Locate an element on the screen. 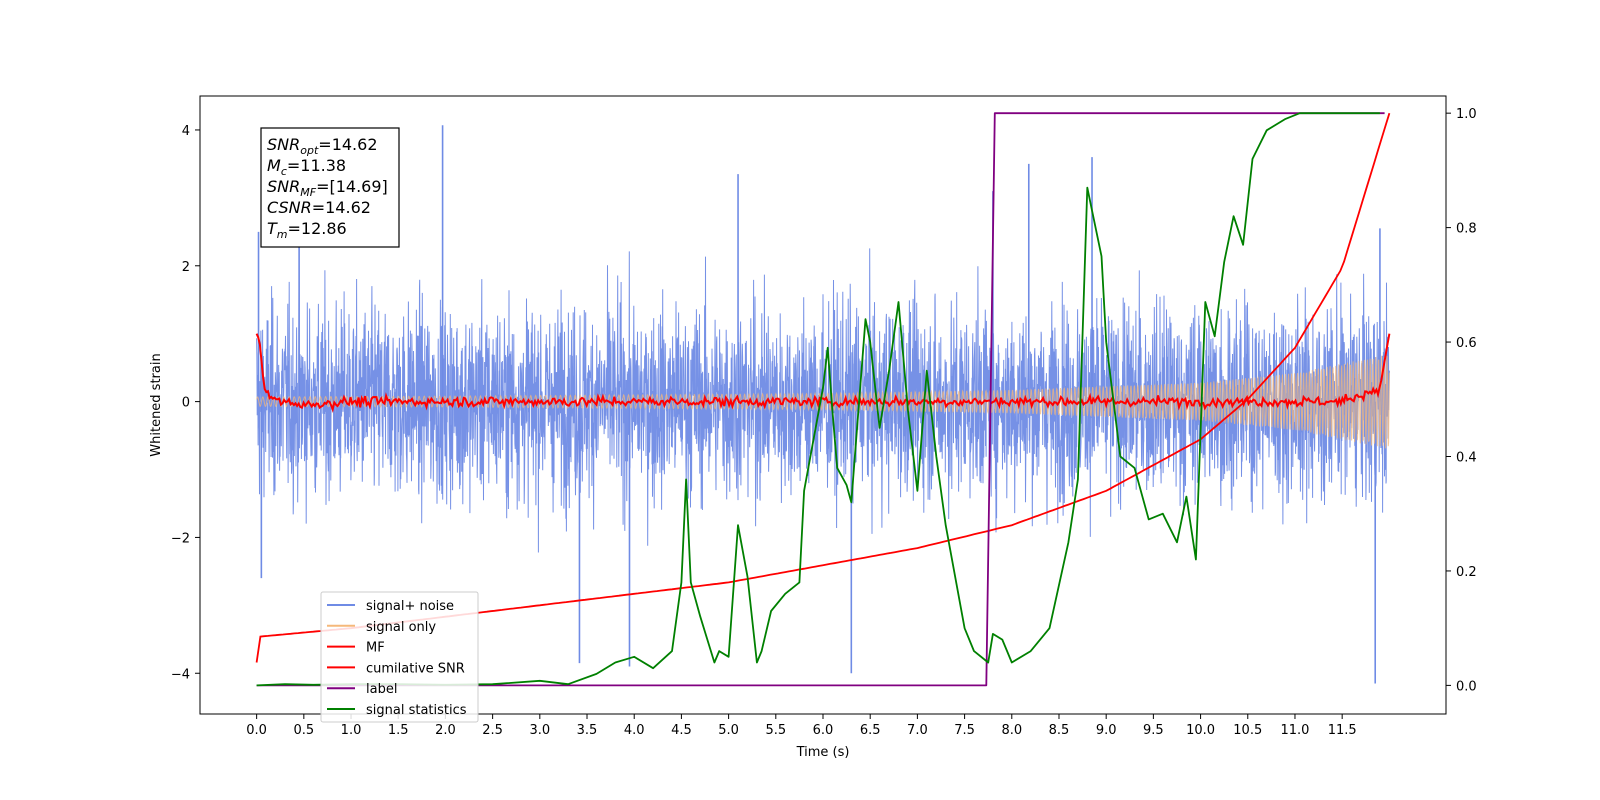 This screenshot has width=1600, height=800. y-tick-label: 0 is located at coordinates (186, 403).